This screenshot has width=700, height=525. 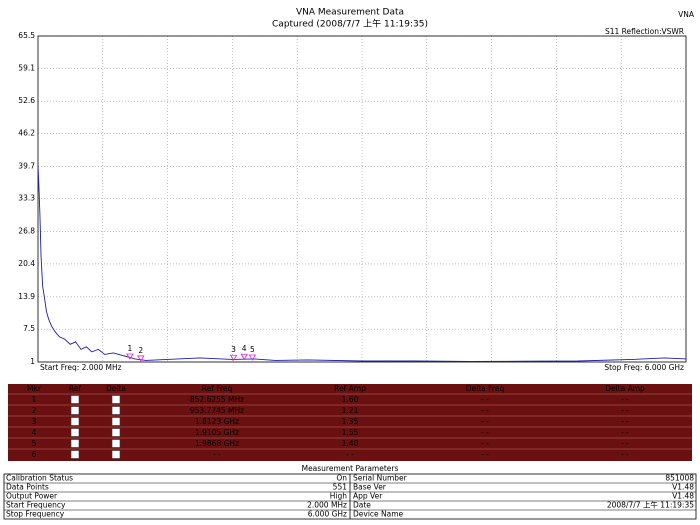 What do you see at coordinates (26, 100) in the screenshot?
I see `y-tick-label: 52.6` at bounding box center [26, 100].